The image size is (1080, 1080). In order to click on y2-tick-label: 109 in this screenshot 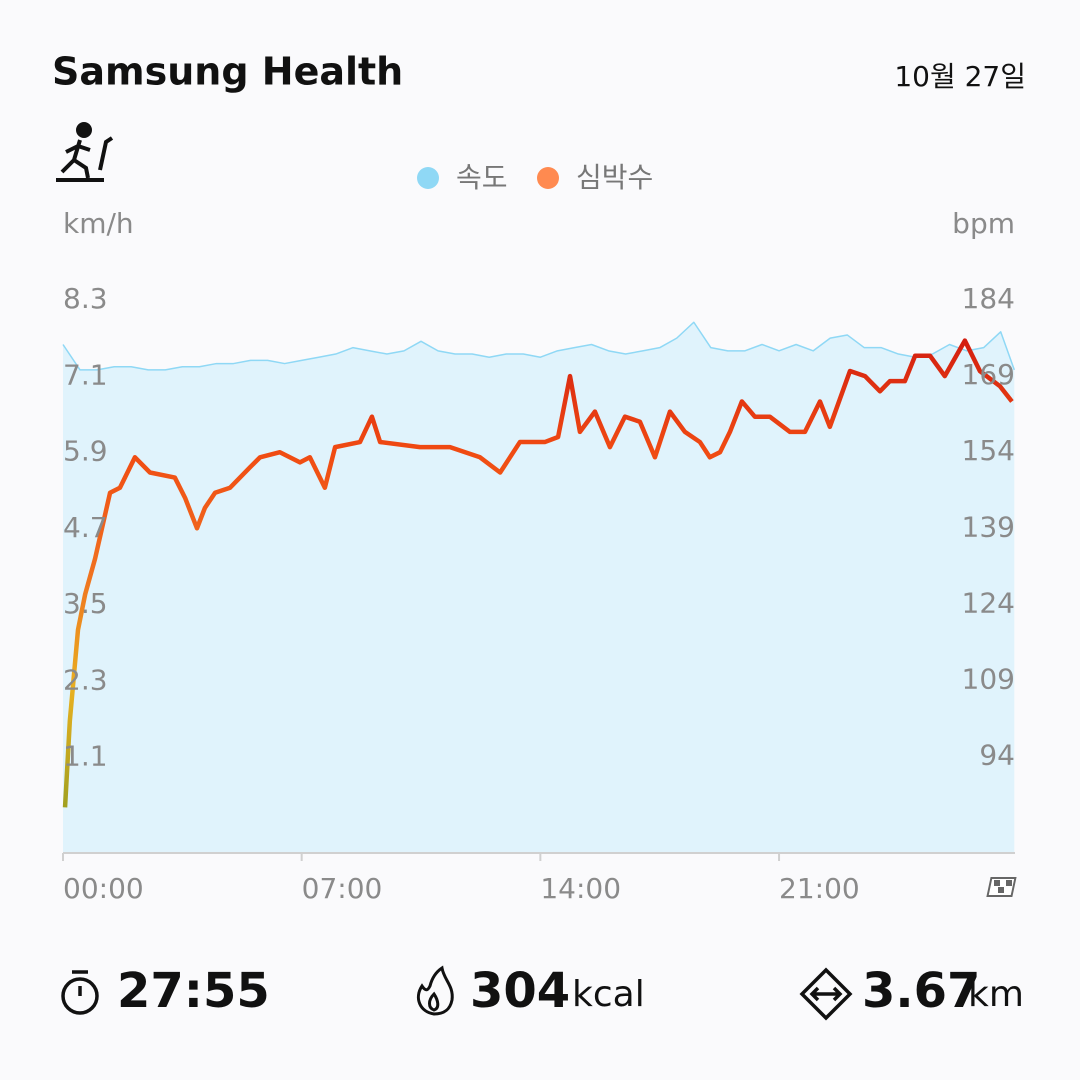, I will do `click(988, 679)`.